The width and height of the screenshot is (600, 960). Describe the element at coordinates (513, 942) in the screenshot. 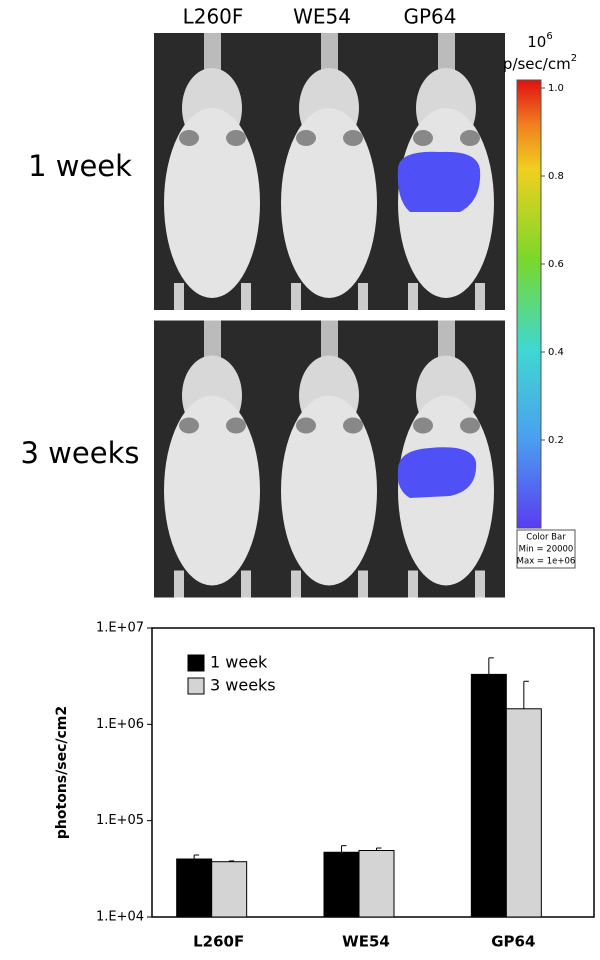

I see `x-tick-label: GP64` at that location.